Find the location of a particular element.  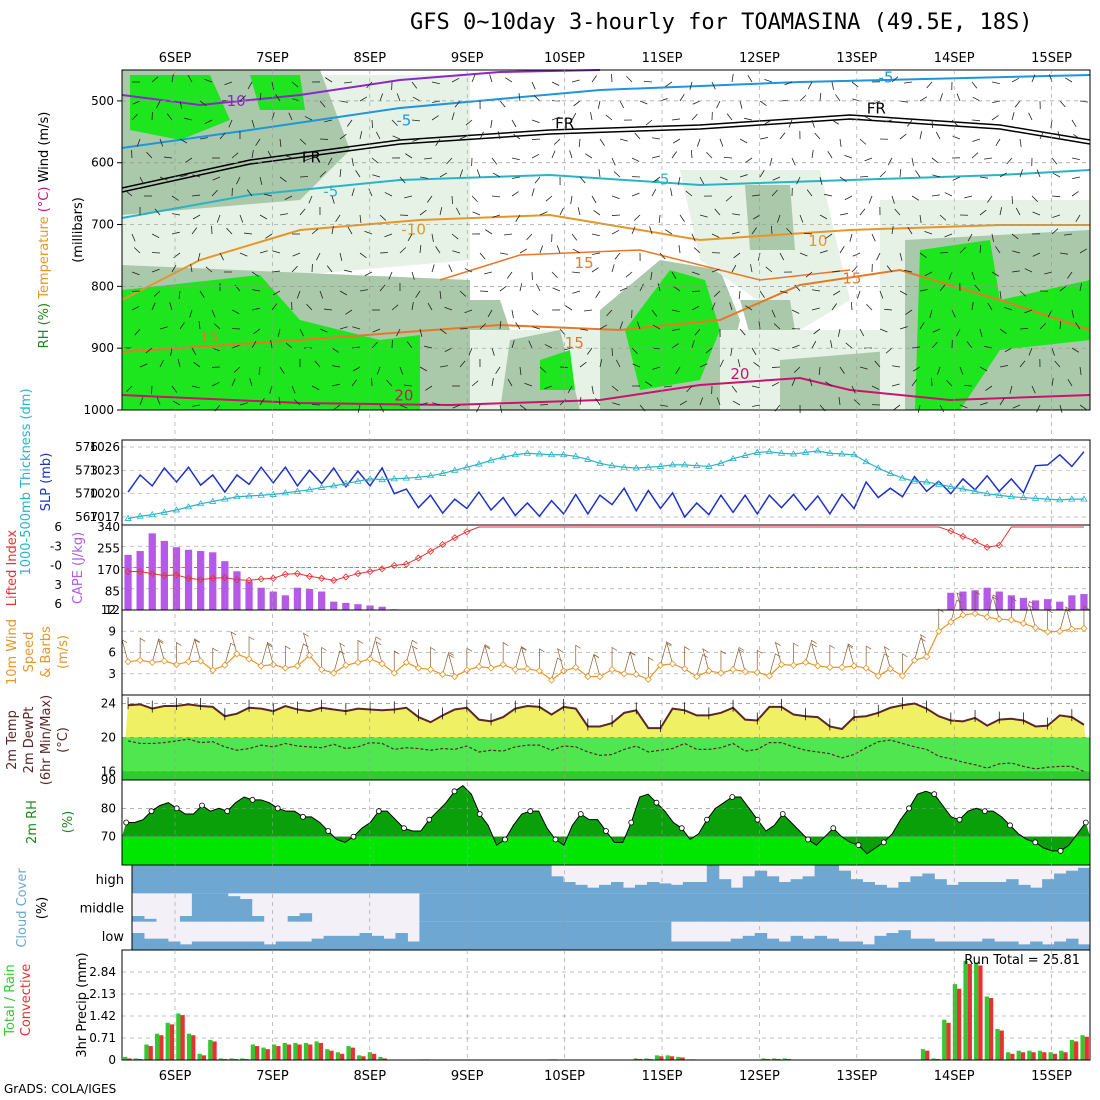

rh2m-axis-label: (%) is located at coordinates (68, 822).